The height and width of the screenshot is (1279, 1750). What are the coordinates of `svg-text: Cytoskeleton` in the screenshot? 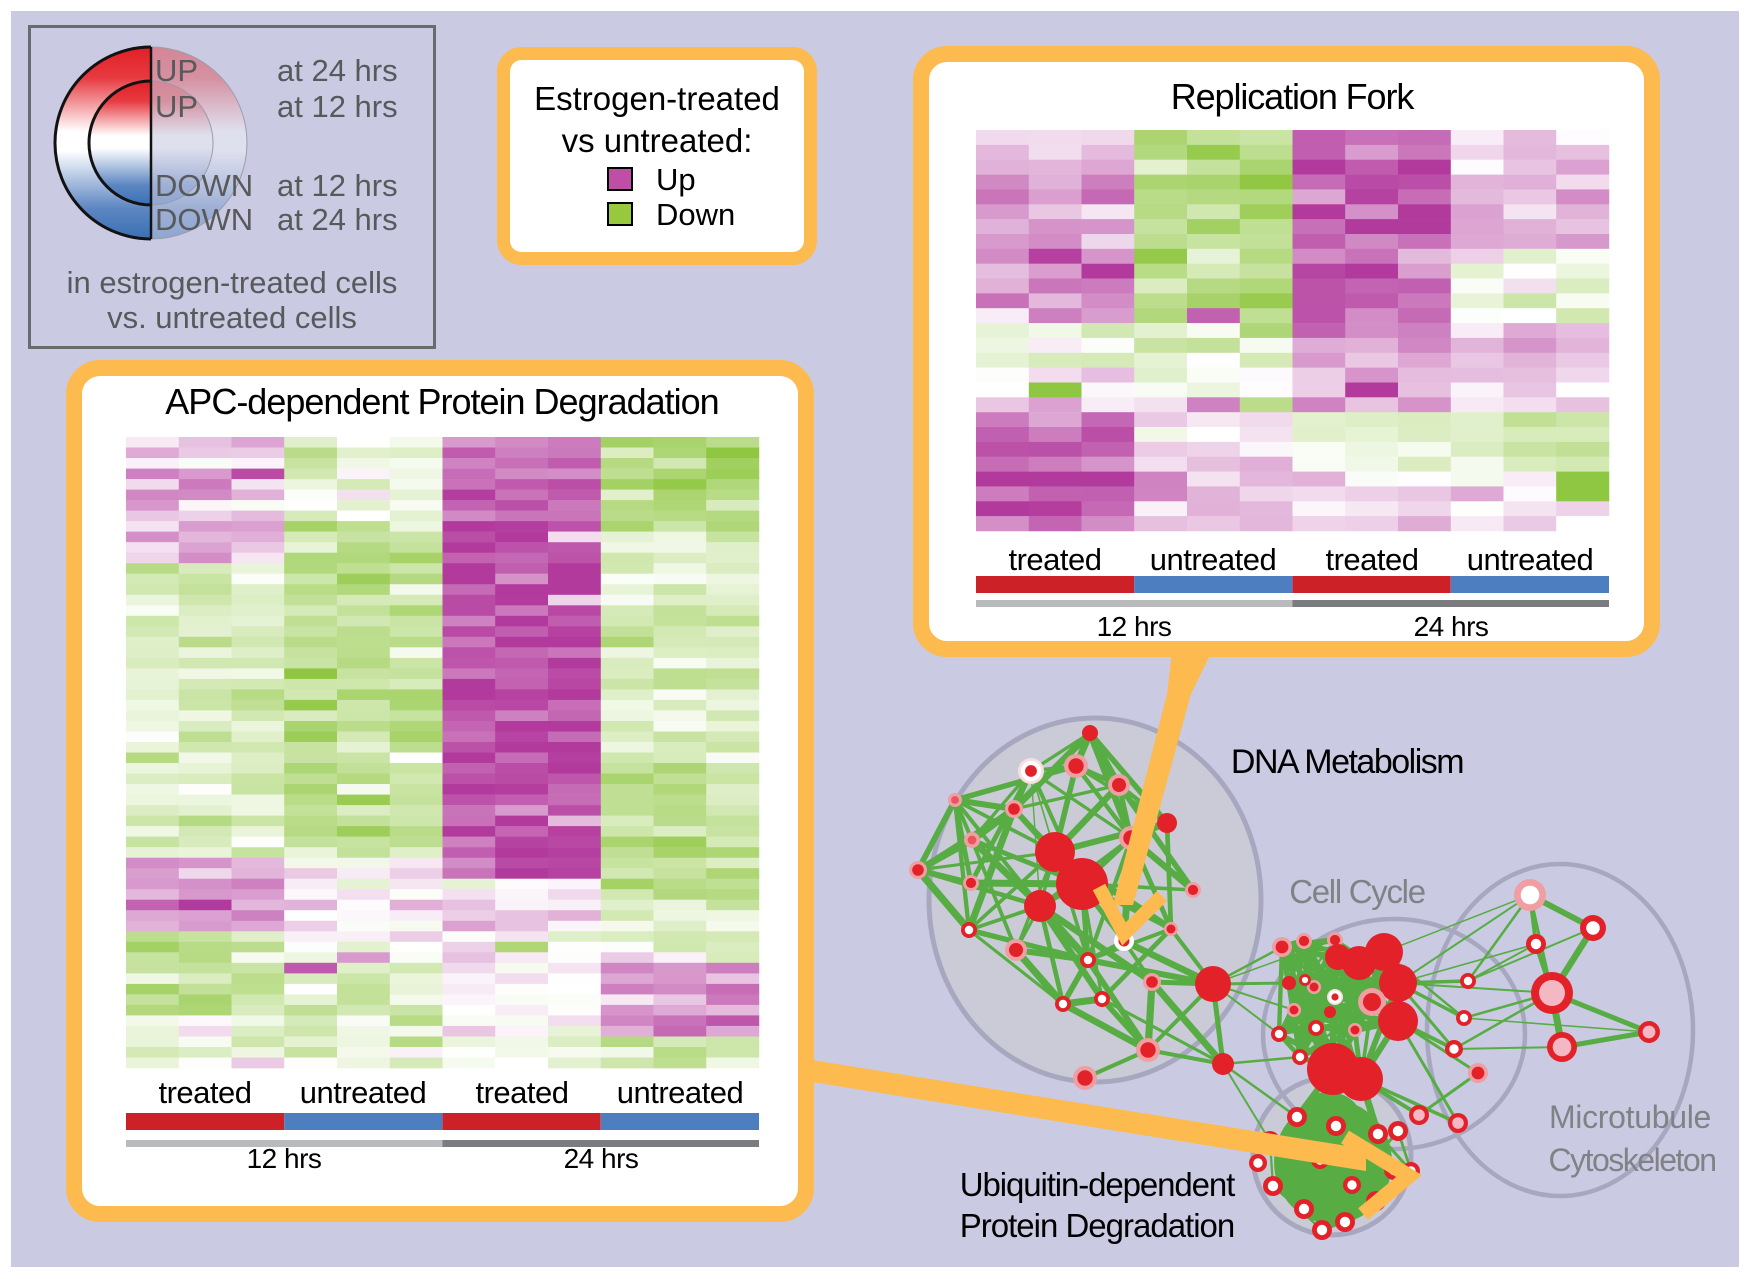 It's located at (1632, 1160).